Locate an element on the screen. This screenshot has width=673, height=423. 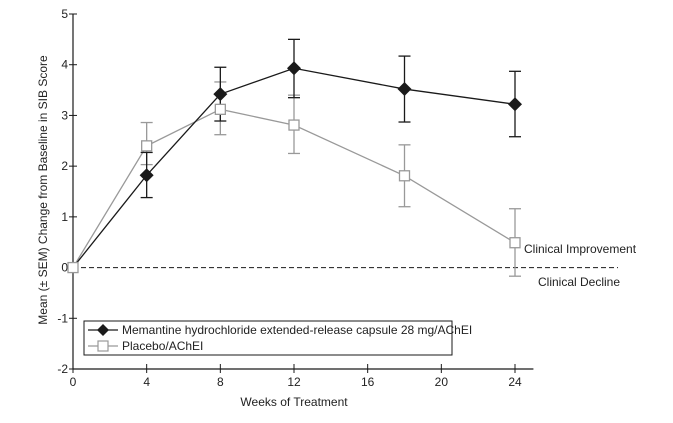
y-tick-label: -1 is located at coordinates (62, 318).